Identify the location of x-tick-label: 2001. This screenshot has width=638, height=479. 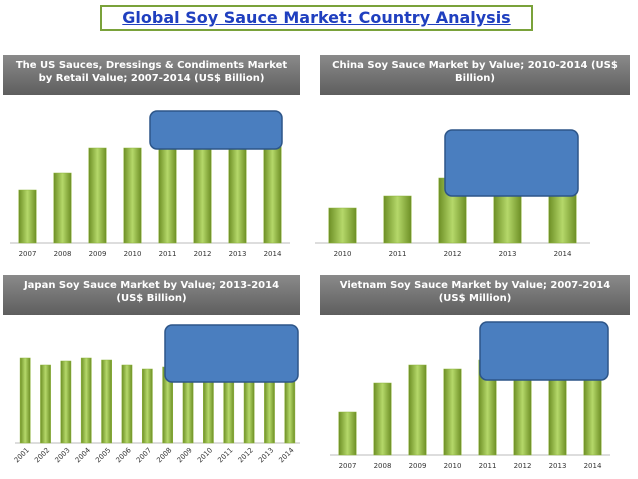
(22, 455).